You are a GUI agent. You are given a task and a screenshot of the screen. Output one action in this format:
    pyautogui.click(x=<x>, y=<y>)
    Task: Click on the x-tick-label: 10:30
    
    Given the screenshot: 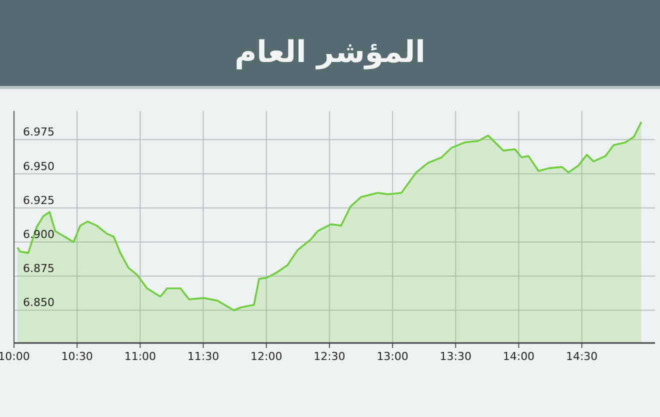 What is the action you would take?
    pyautogui.click(x=77, y=356)
    